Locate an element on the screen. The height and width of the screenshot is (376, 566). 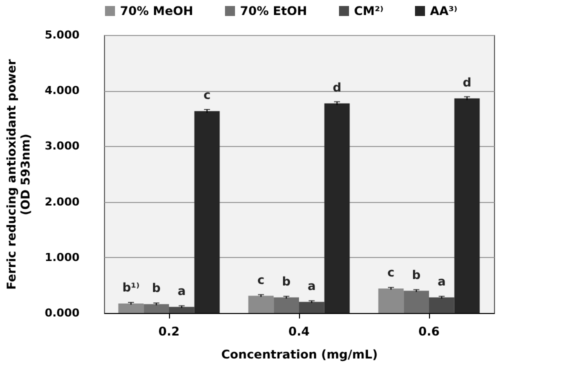
x-tick-label: 0.4 is located at coordinates (299, 331).